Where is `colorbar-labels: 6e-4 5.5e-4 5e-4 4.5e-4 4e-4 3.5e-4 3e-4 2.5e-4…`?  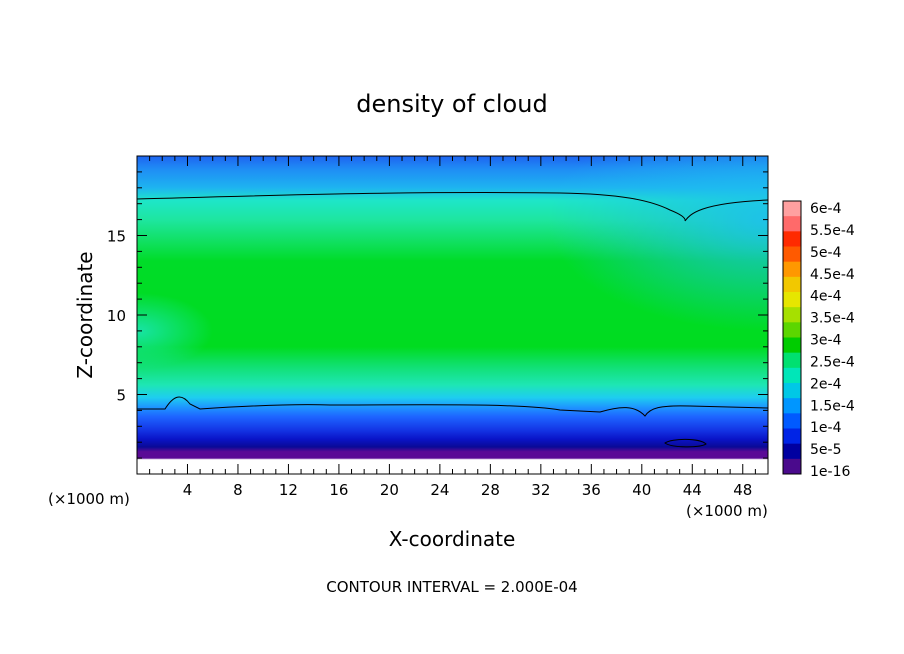
colorbar-labels: 6e-4 5.5e-4 5e-4 4.5e-4 4e-4 3.5e-4 3e-4 2.5e-4… is located at coordinates (832, 340).